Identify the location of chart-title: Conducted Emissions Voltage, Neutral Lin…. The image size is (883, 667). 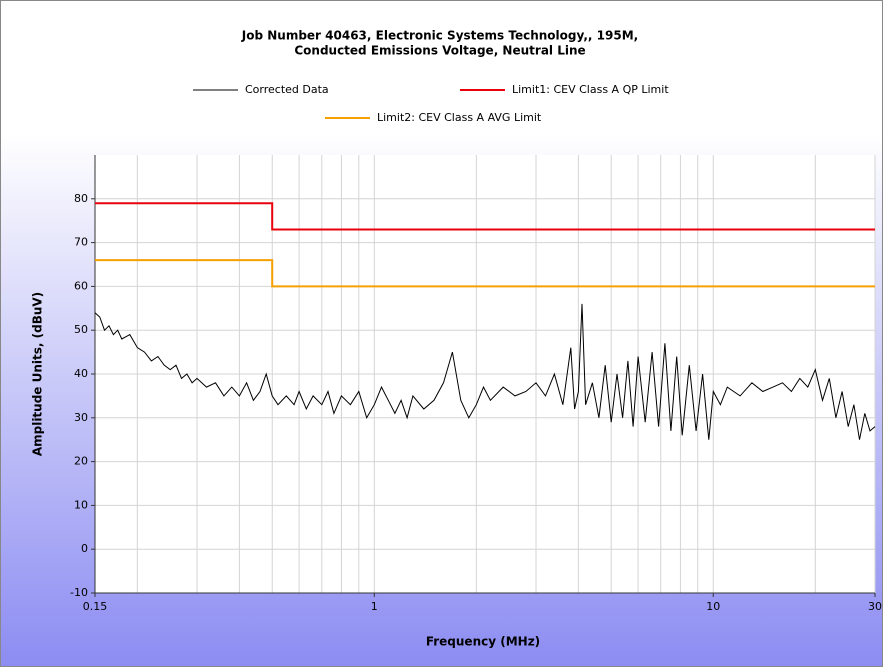
(439, 51).